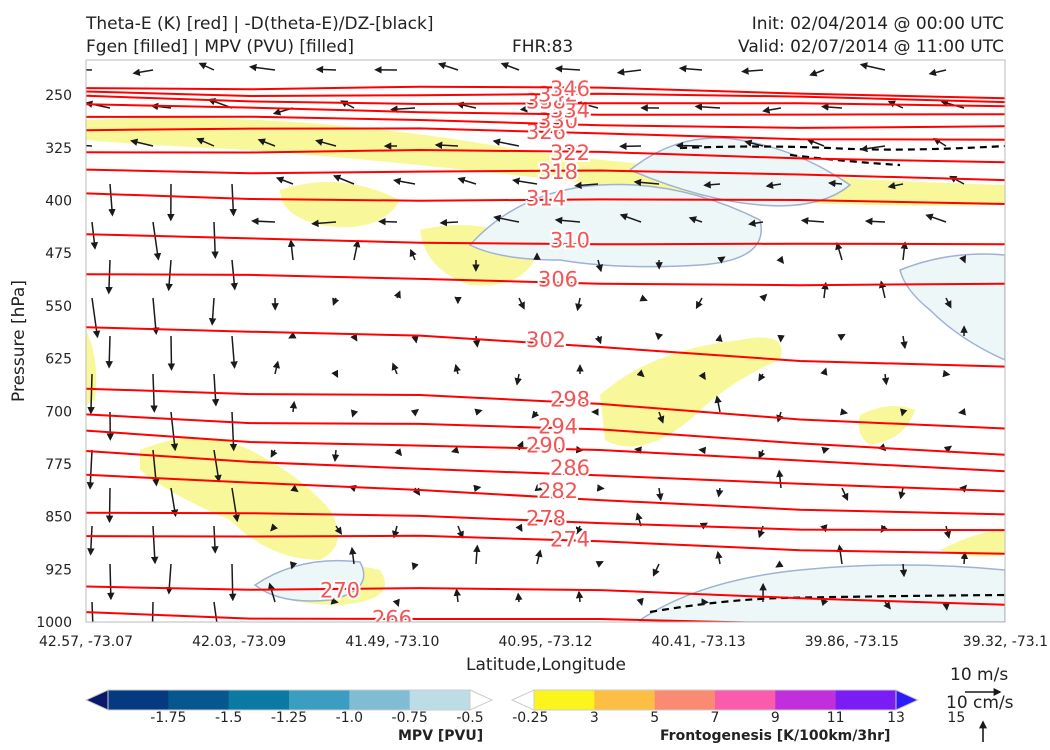 The width and height of the screenshot is (1050, 750). Describe the element at coordinates (558, 491) in the screenshot. I see `theta-e-label: 282` at that location.